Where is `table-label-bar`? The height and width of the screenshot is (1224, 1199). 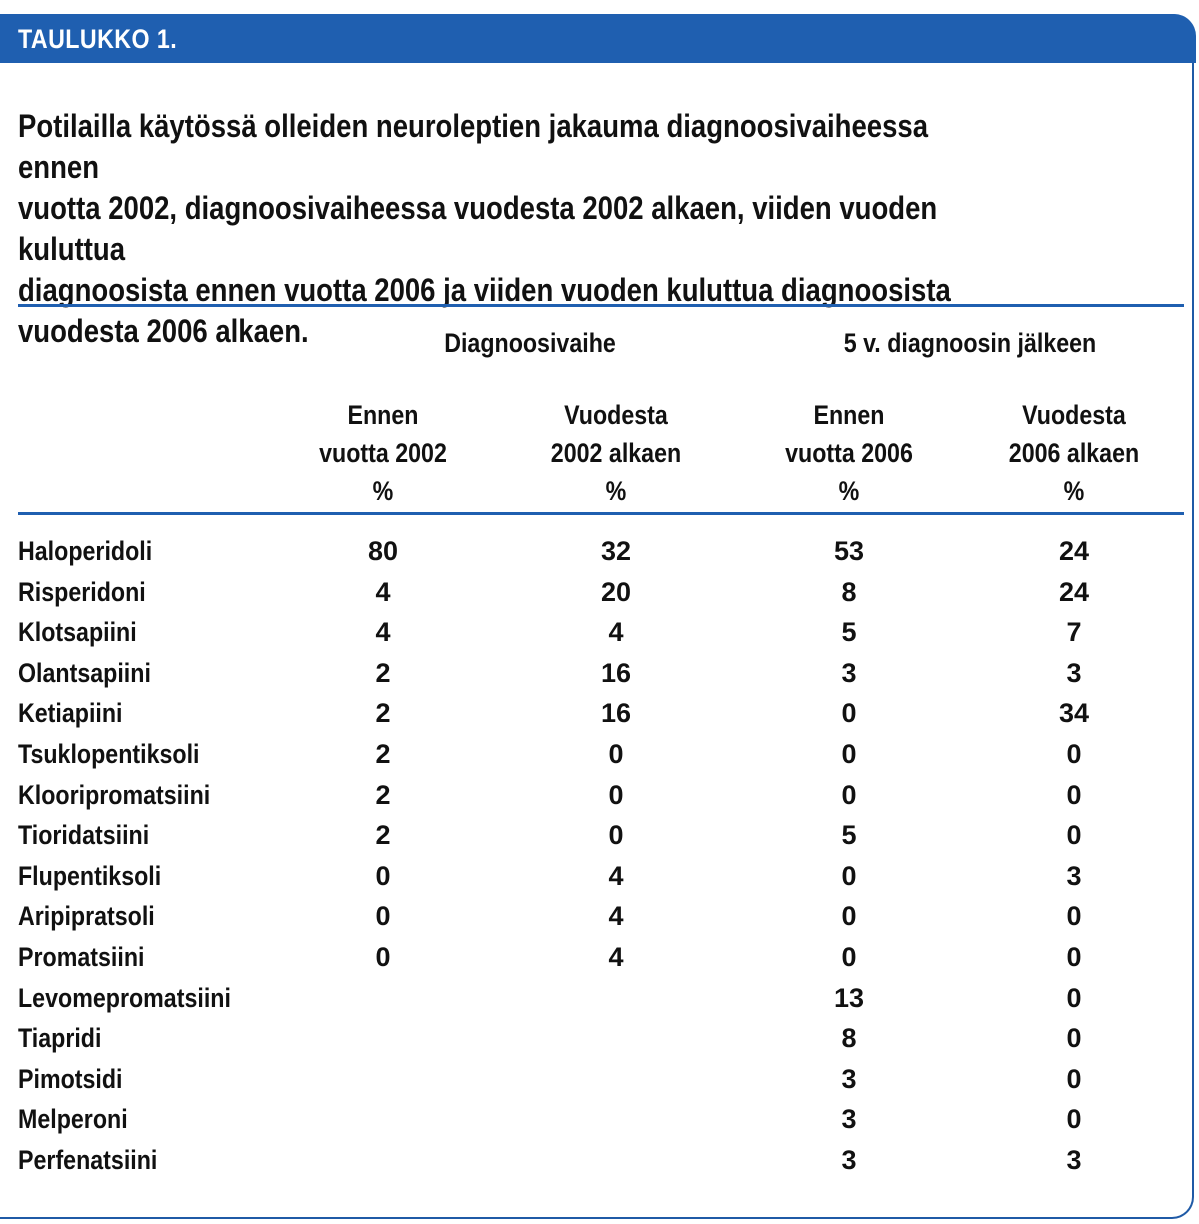
table-label-bar is located at coordinates (598, 38).